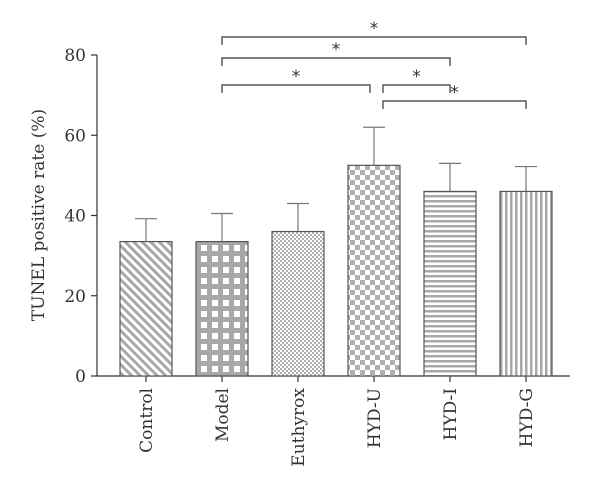  What do you see at coordinates (526, 283) in the screenshot?
I see `bar-hyd-g` at bounding box center [526, 283].